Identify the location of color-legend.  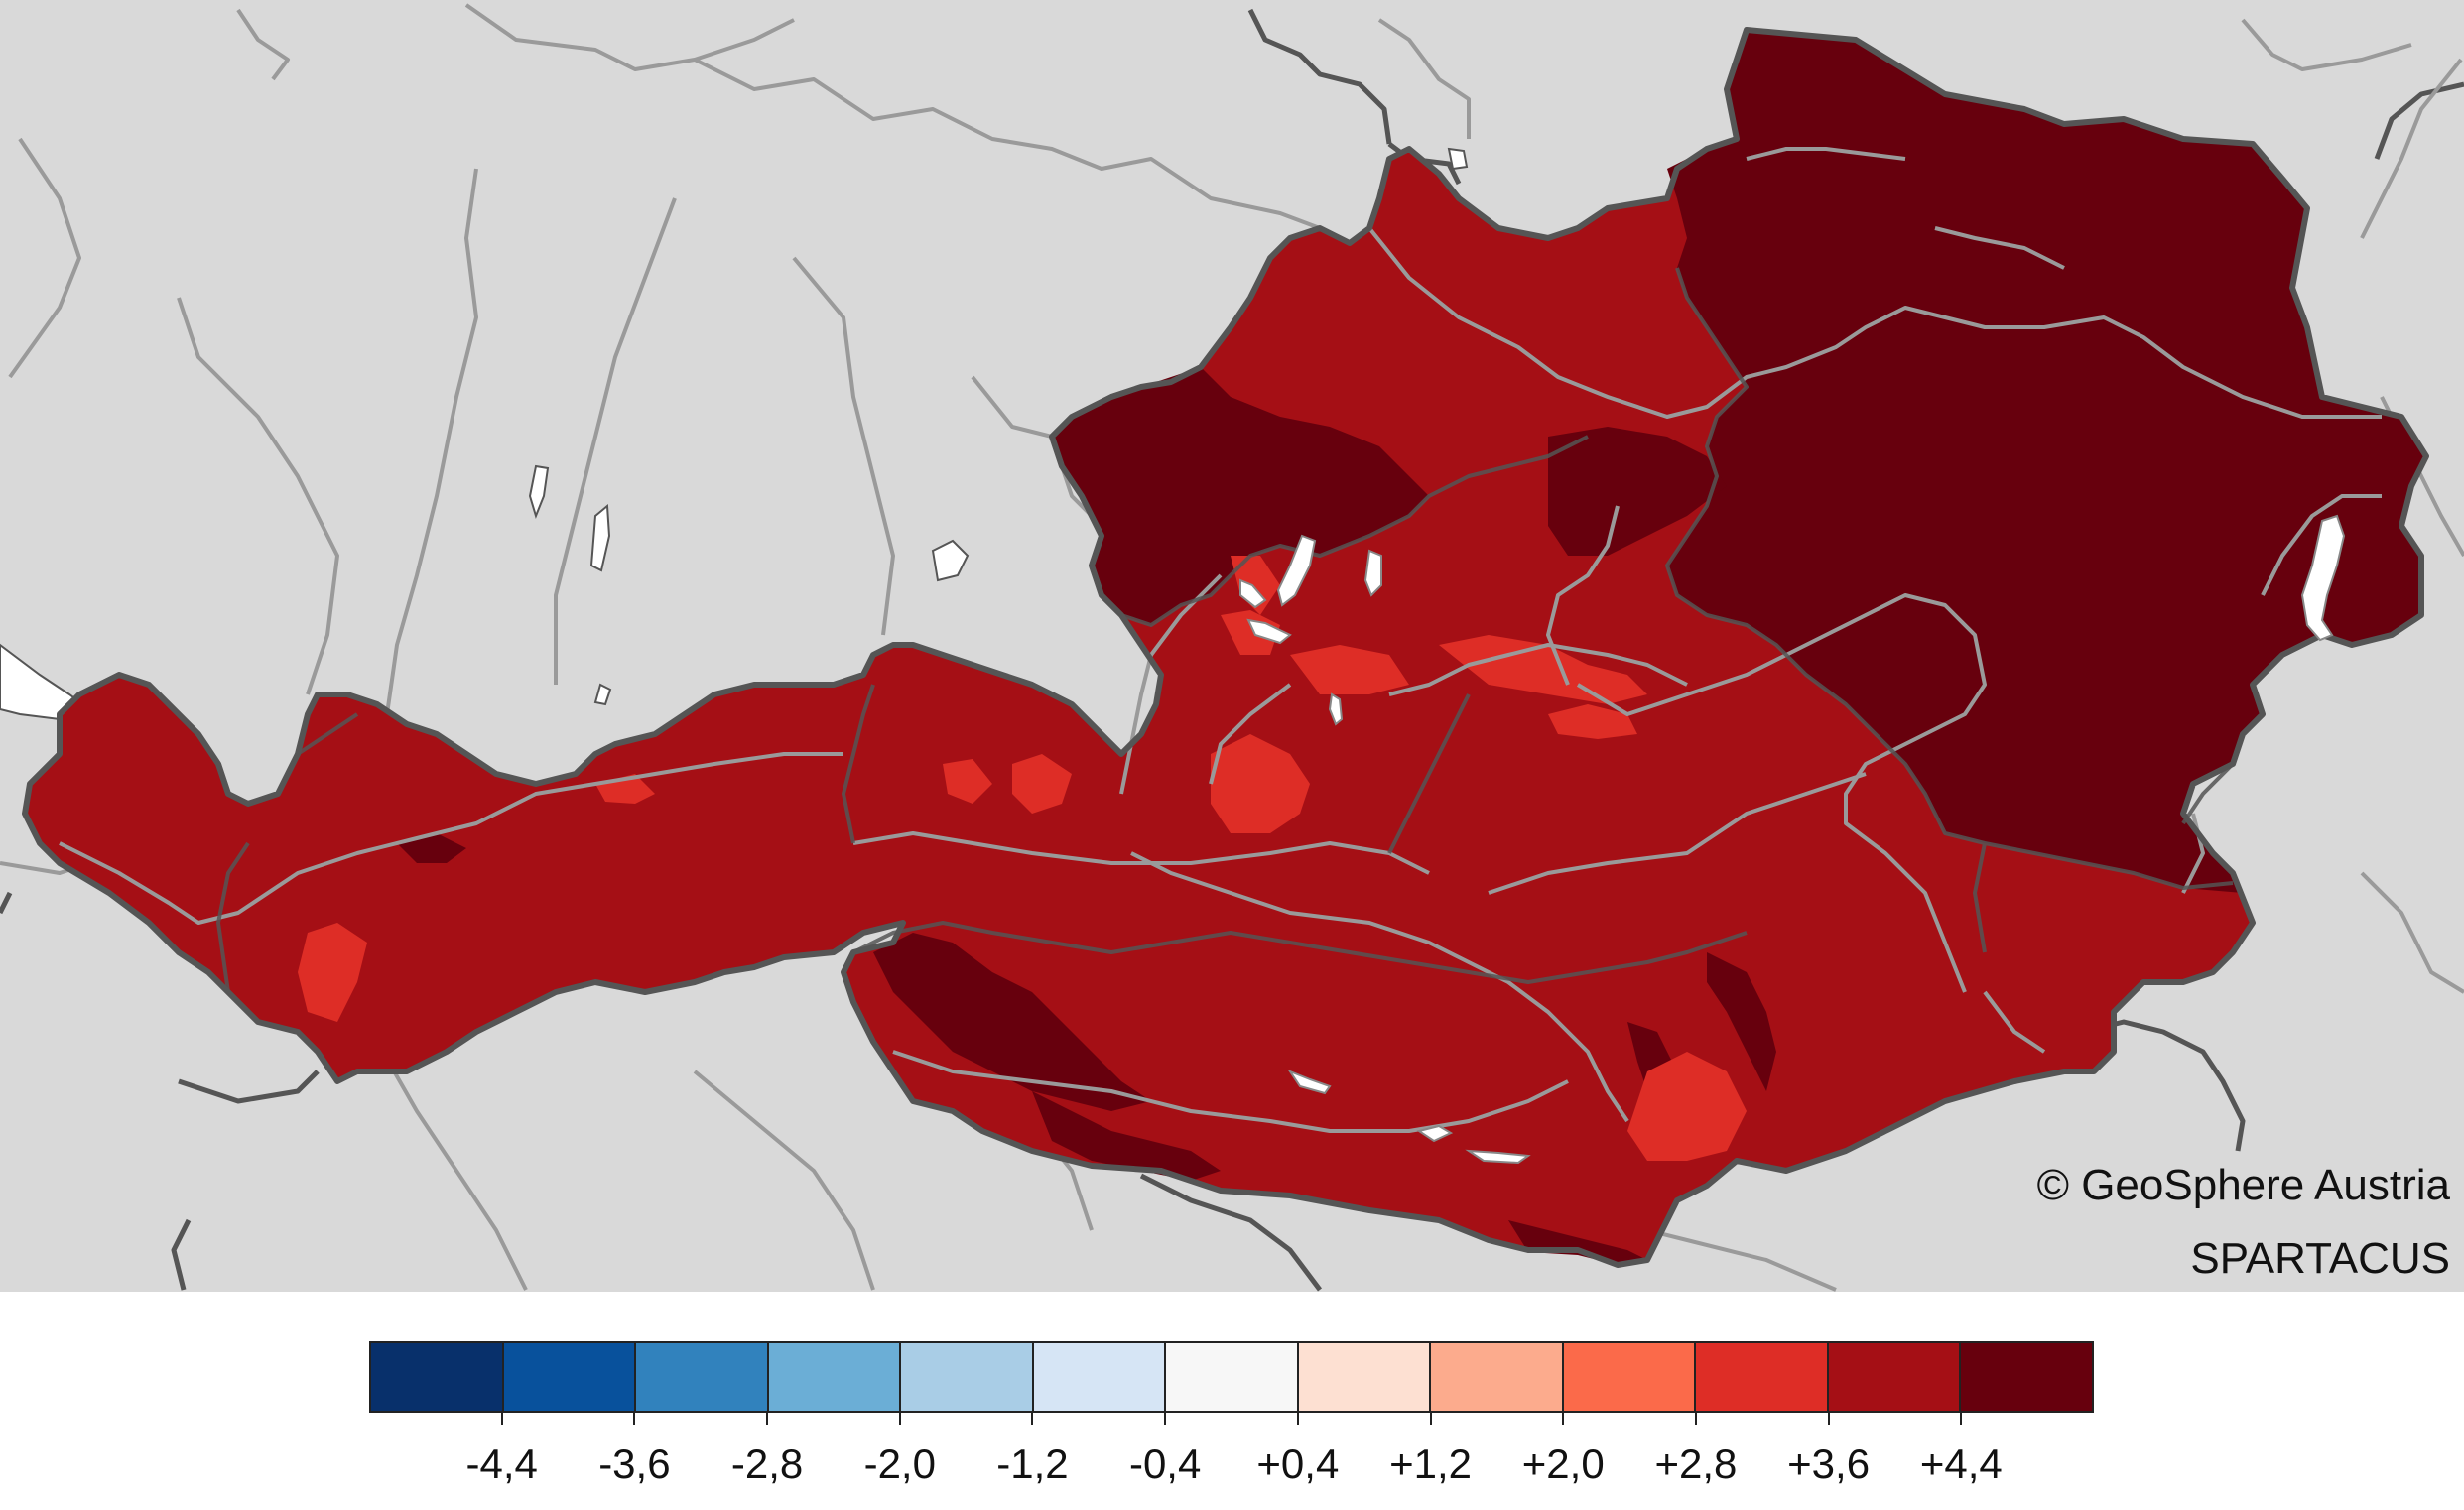
(1231, 1377).